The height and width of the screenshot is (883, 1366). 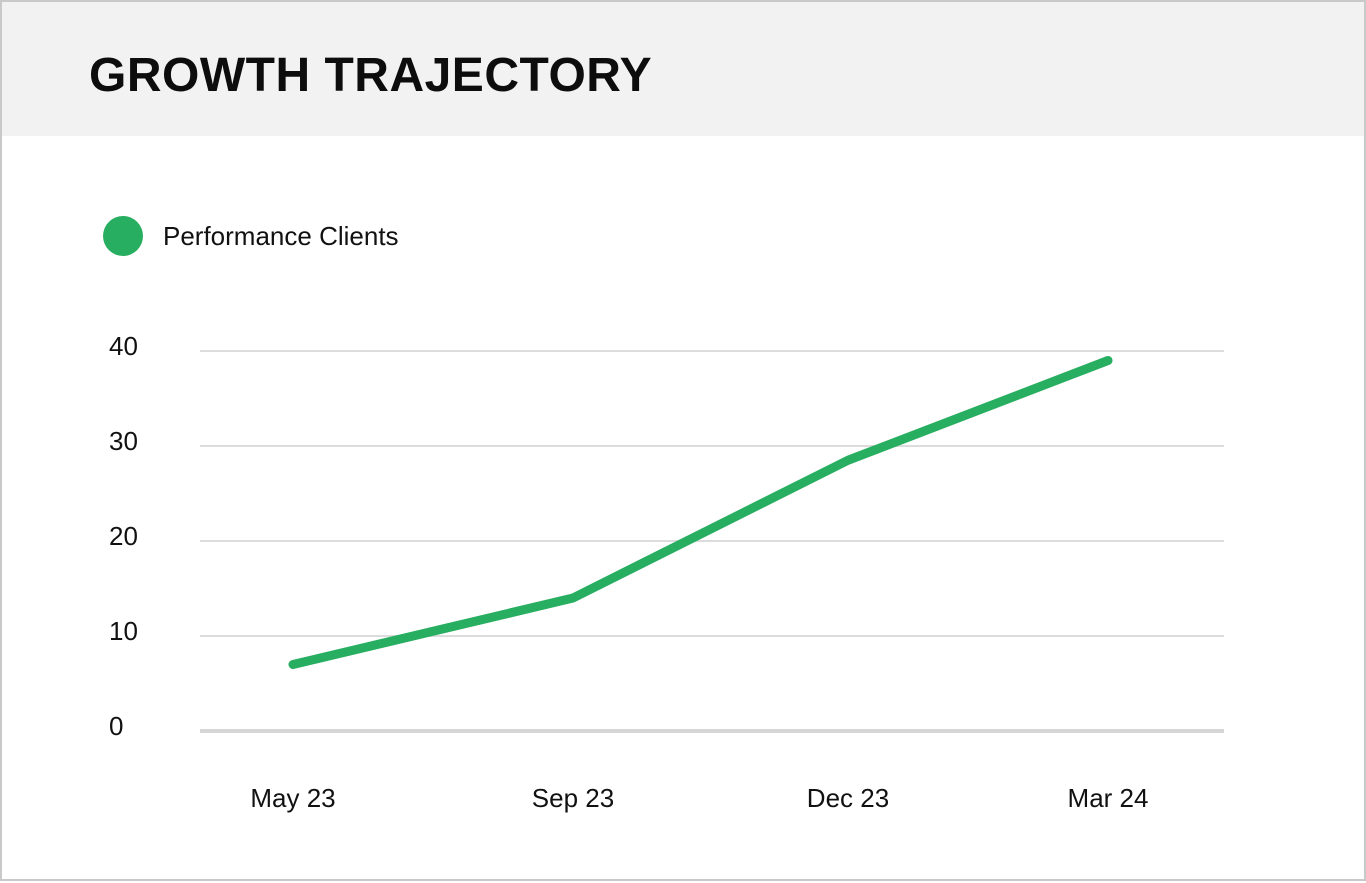 What do you see at coordinates (123, 441) in the screenshot?
I see `y-tick-label: 30` at bounding box center [123, 441].